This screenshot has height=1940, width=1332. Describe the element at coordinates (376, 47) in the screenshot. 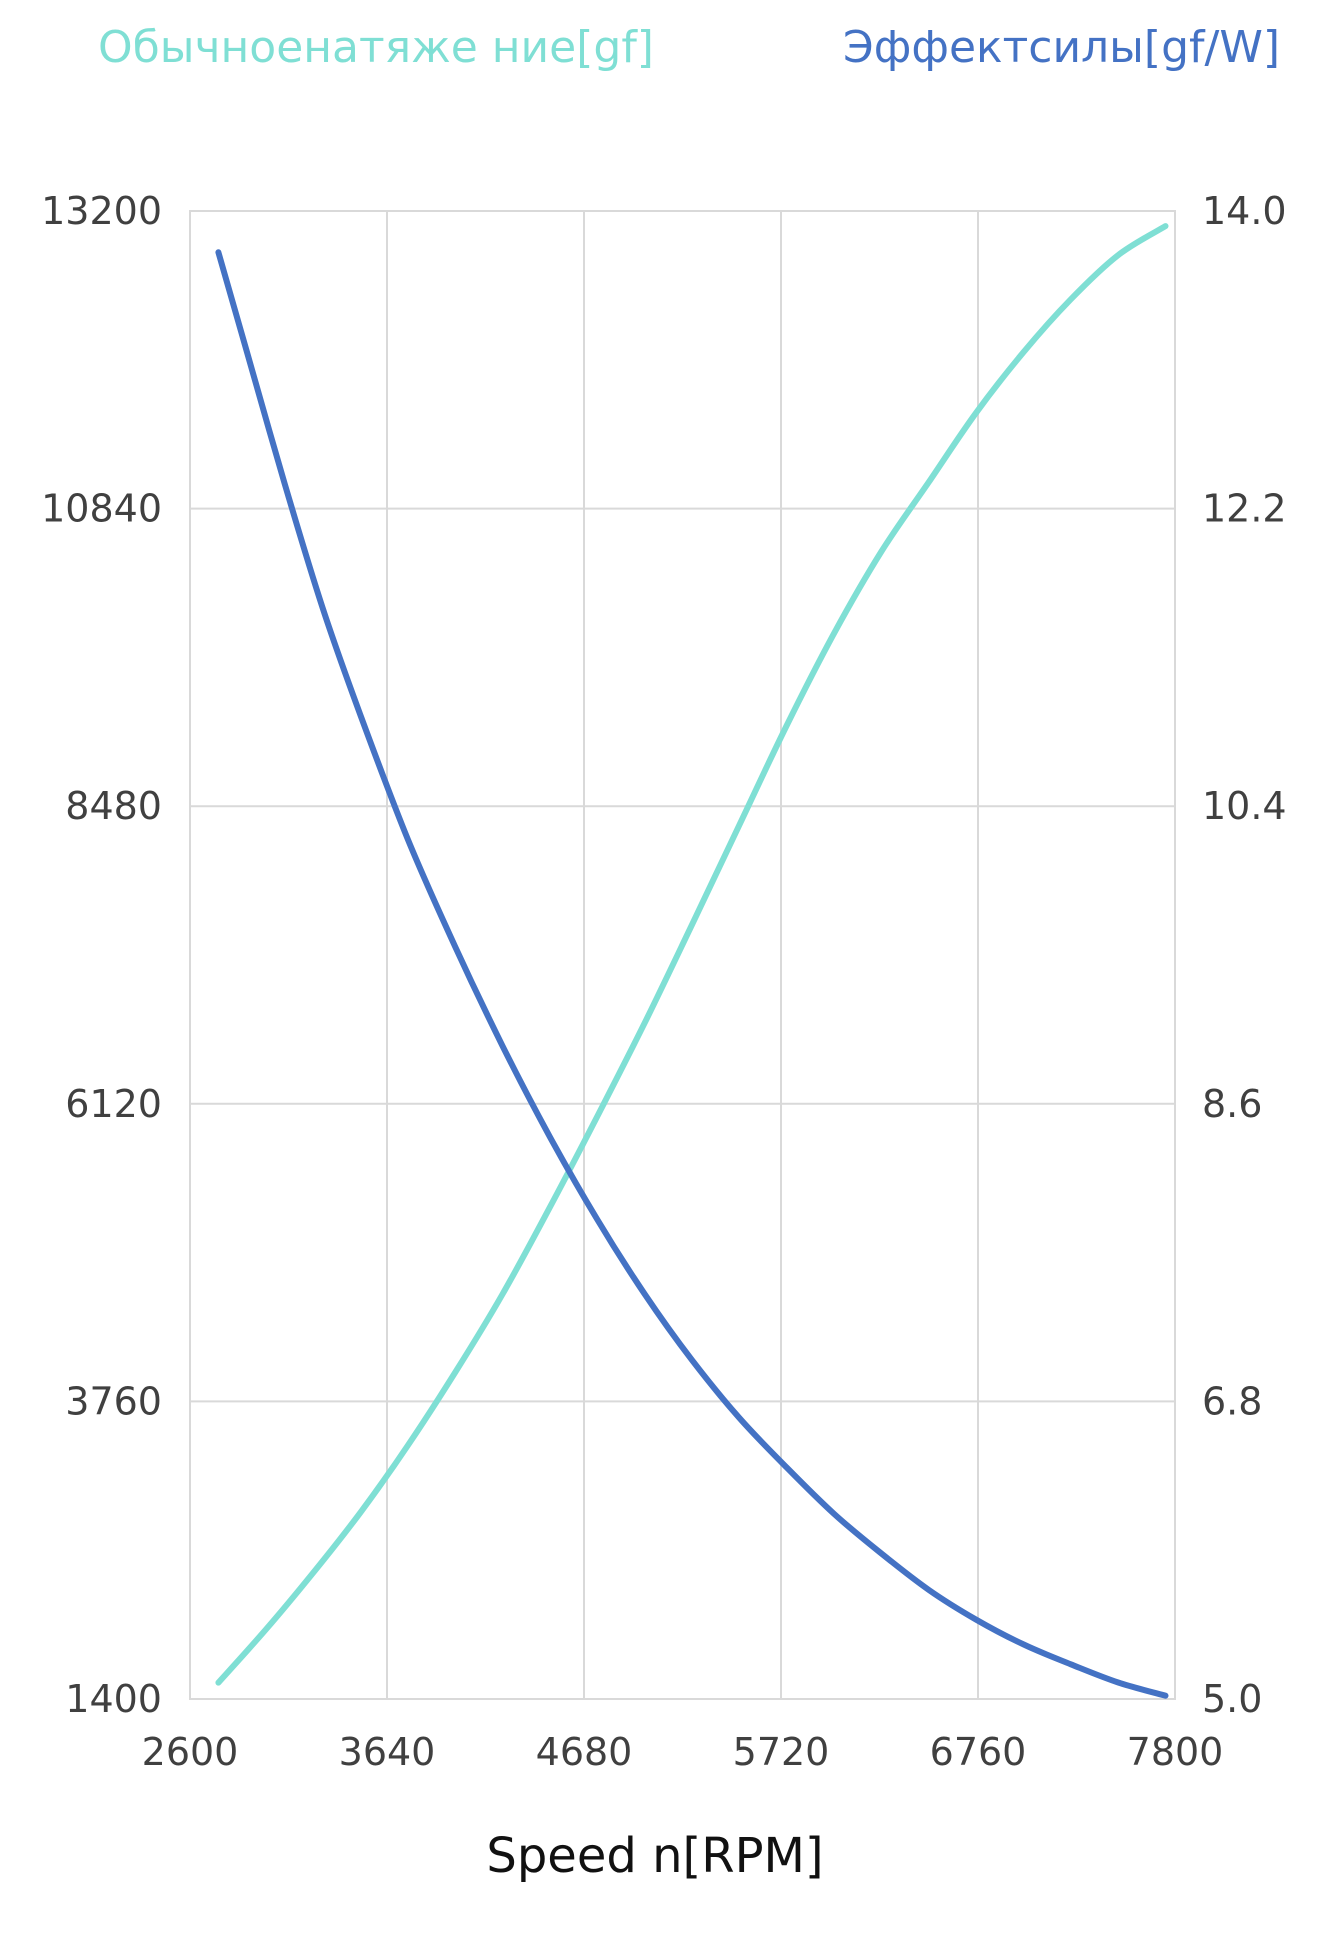

I see `left-series-title: Обычноенатяже ние[gf]` at that location.